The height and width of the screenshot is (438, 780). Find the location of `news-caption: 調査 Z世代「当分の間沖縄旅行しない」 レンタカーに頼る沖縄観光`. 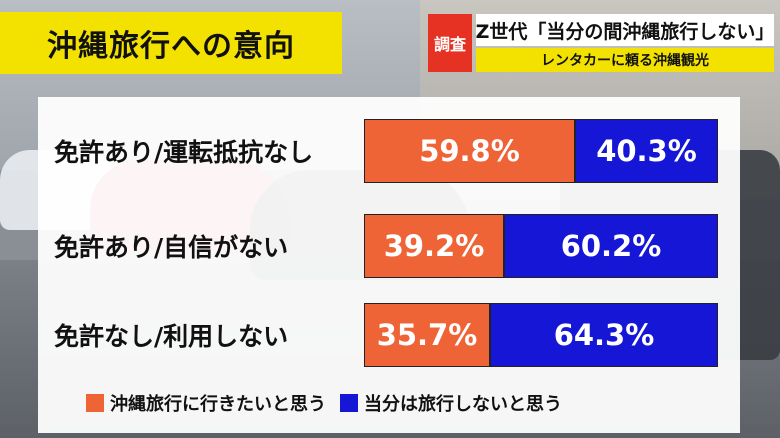

news-caption: 調査 Z世代「当分の間沖縄旅行しない」 レンタカーに頼る沖縄観光 is located at coordinates (601, 43).